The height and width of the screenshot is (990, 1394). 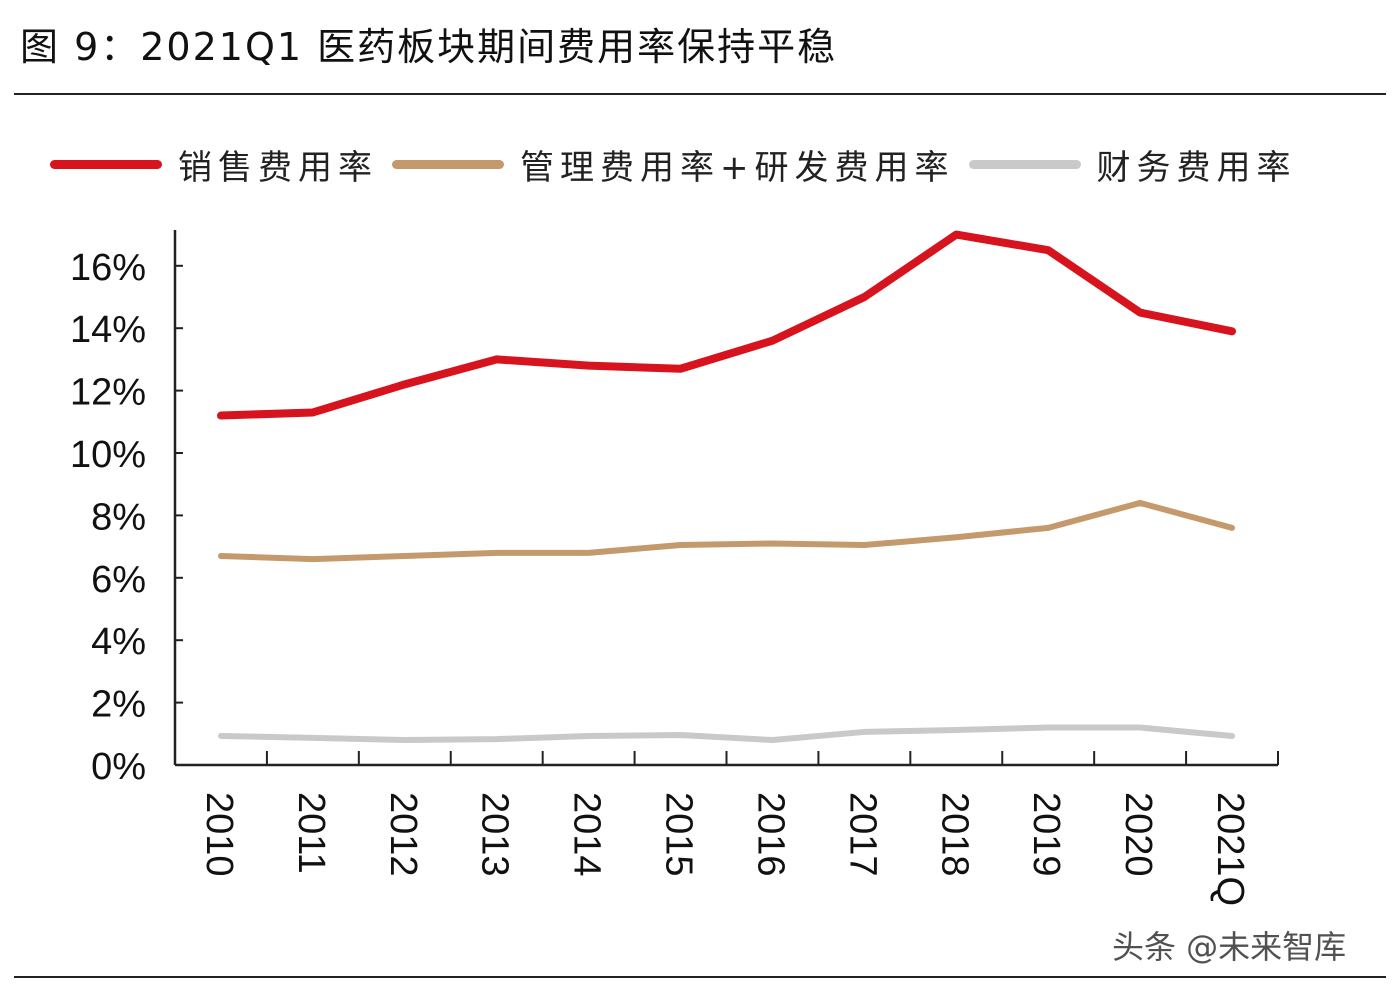 I want to click on x-tick-label: 2013, so click(x=495, y=834).